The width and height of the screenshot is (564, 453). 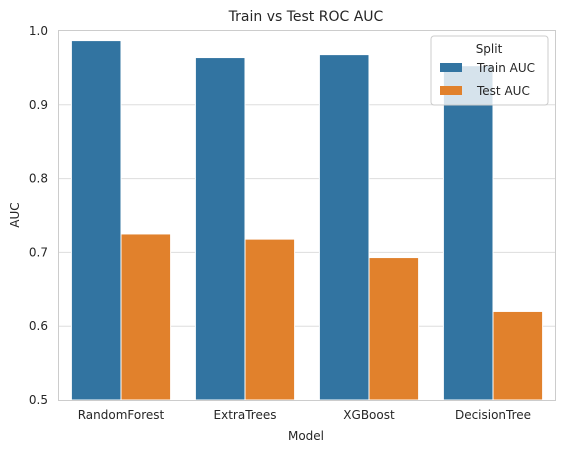 What do you see at coordinates (394, 329) in the screenshot?
I see `bar-test-xgboost` at bounding box center [394, 329].